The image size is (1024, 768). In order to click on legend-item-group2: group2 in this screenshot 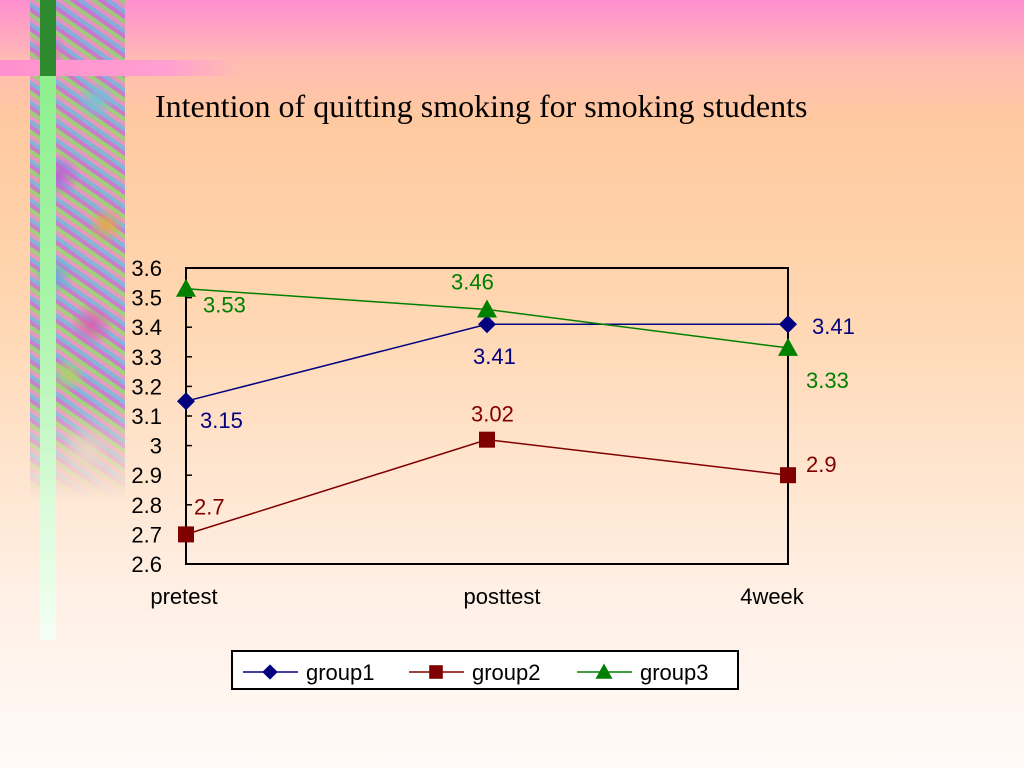, I will do `click(475, 672)`.